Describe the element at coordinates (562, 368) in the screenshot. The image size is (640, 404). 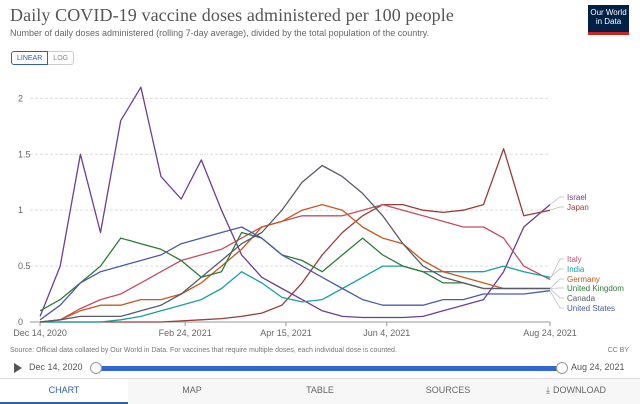
I see `timeline-end-handle` at that location.